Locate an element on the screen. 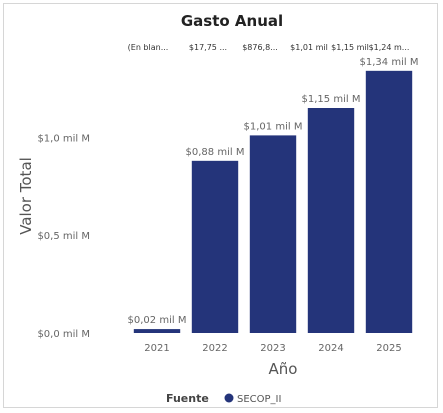 This screenshot has width=443, height=413. y-axis-title: Valor Total is located at coordinates (26, 196).